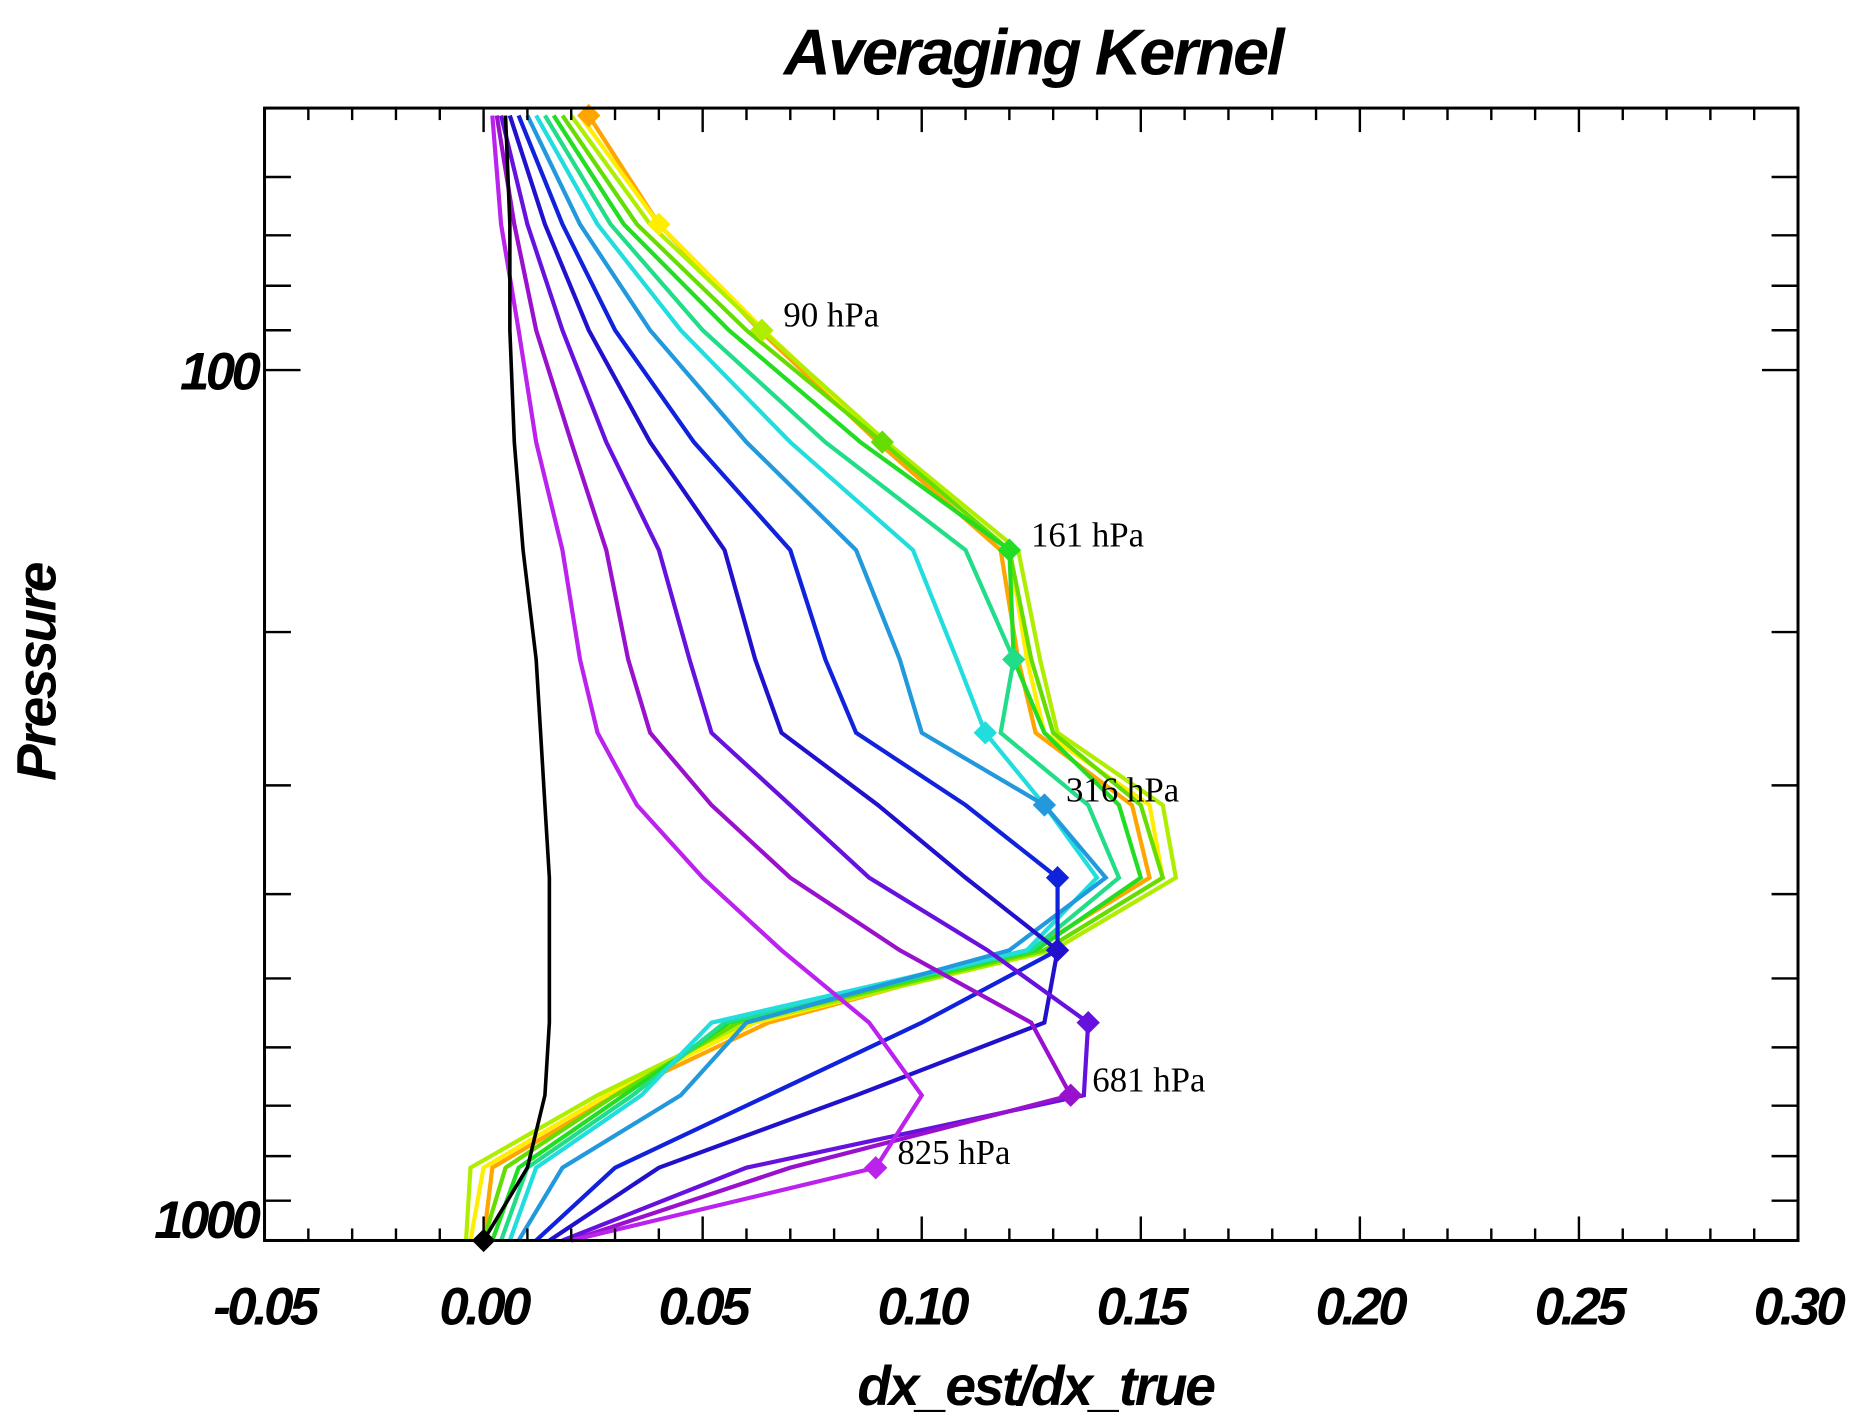  Describe the element at coordinates (207, 1220) in the screenshot. I see `y-tick-label: 1000` at that location.